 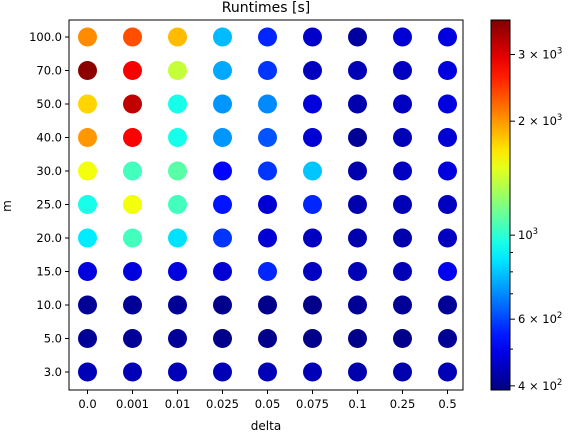 I want to click on x-tick-label: 0.025, so click(x=222, y=404).